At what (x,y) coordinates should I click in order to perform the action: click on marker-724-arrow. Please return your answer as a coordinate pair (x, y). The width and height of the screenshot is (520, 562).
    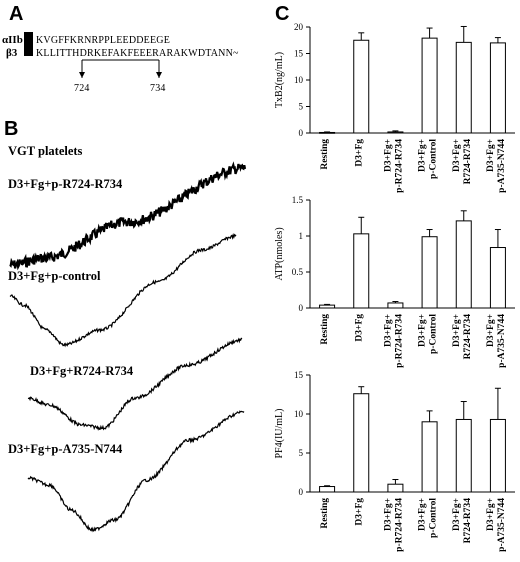
    Looking at the image, I should click on (82, 75).